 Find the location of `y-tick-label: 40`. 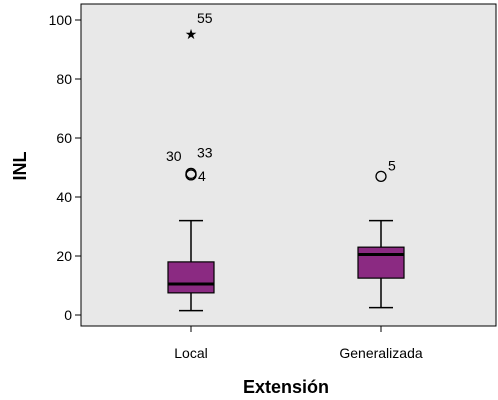

y-tick-label: 40 is located at coordinates (64, 197).